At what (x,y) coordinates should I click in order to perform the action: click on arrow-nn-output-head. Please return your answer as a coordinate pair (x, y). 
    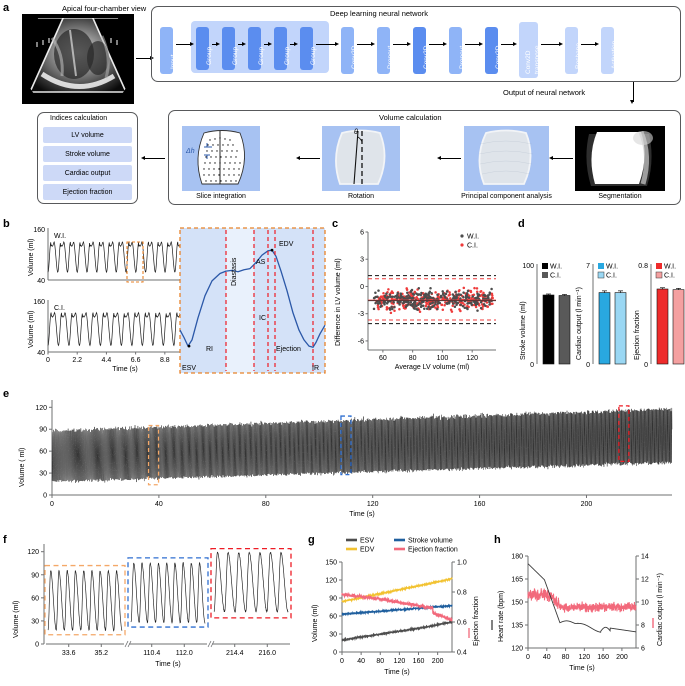
    Looking at the image, I should click on (632, 102).